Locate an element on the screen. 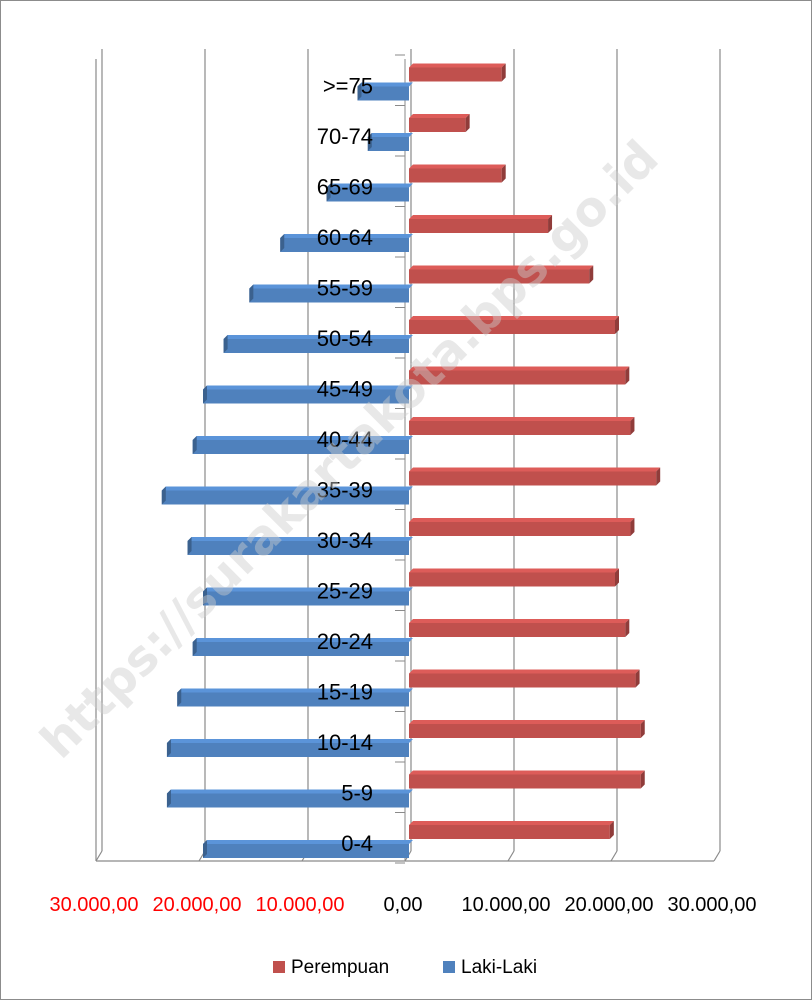 The width and height of the screenshot is (812, 1000). bar-perempuan->=75 is located at coordinates (457, 72).